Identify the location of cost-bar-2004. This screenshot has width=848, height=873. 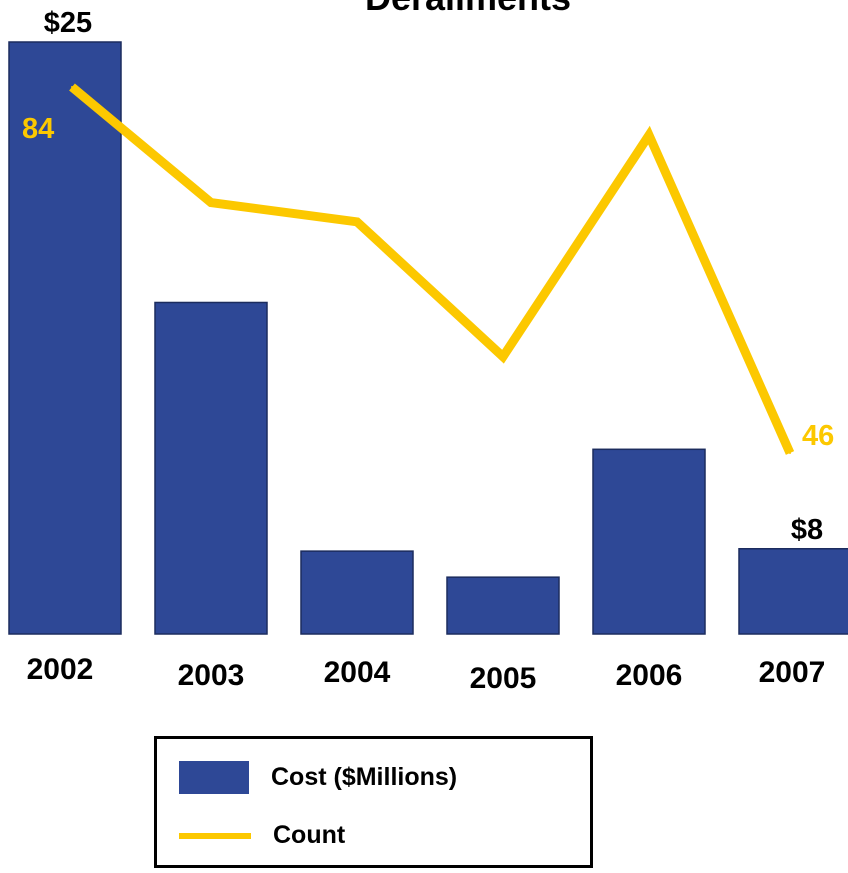
(357, 592).